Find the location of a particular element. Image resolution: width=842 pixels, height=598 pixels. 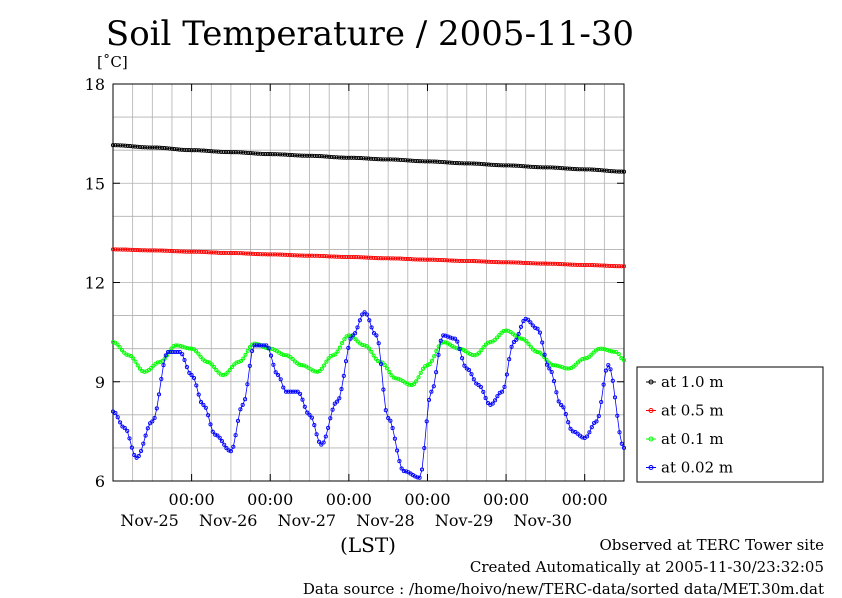

series-at-1-0-m is located at coordinates (368, 158).